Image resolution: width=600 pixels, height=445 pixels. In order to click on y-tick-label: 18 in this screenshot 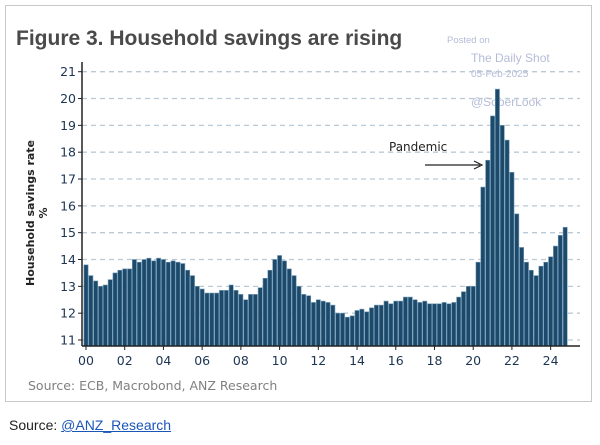, I will do `click(68, 152)`.